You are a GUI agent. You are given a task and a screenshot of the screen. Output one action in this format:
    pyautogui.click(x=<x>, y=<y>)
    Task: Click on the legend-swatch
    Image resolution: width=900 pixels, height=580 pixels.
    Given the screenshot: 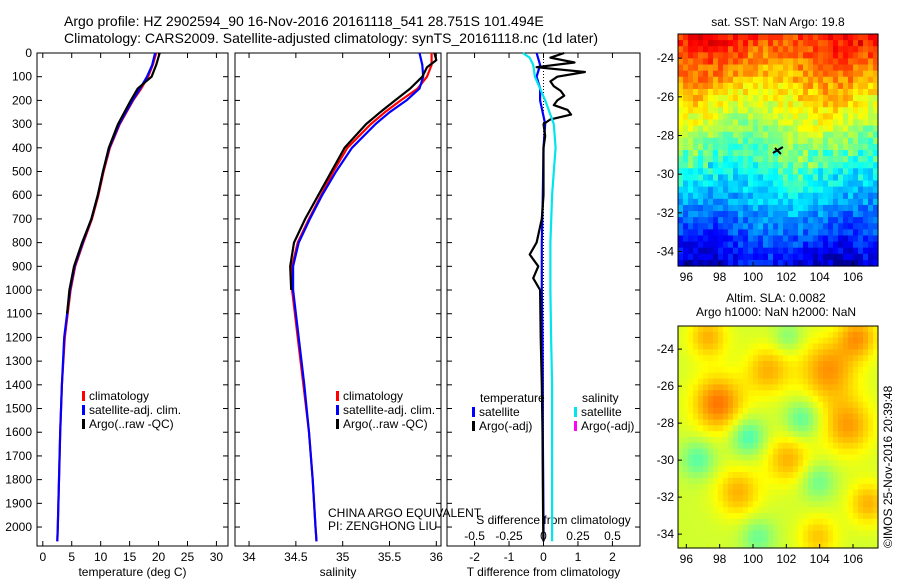 What is the action you would take?
    pyautogui.click(x=473, y=426)
    